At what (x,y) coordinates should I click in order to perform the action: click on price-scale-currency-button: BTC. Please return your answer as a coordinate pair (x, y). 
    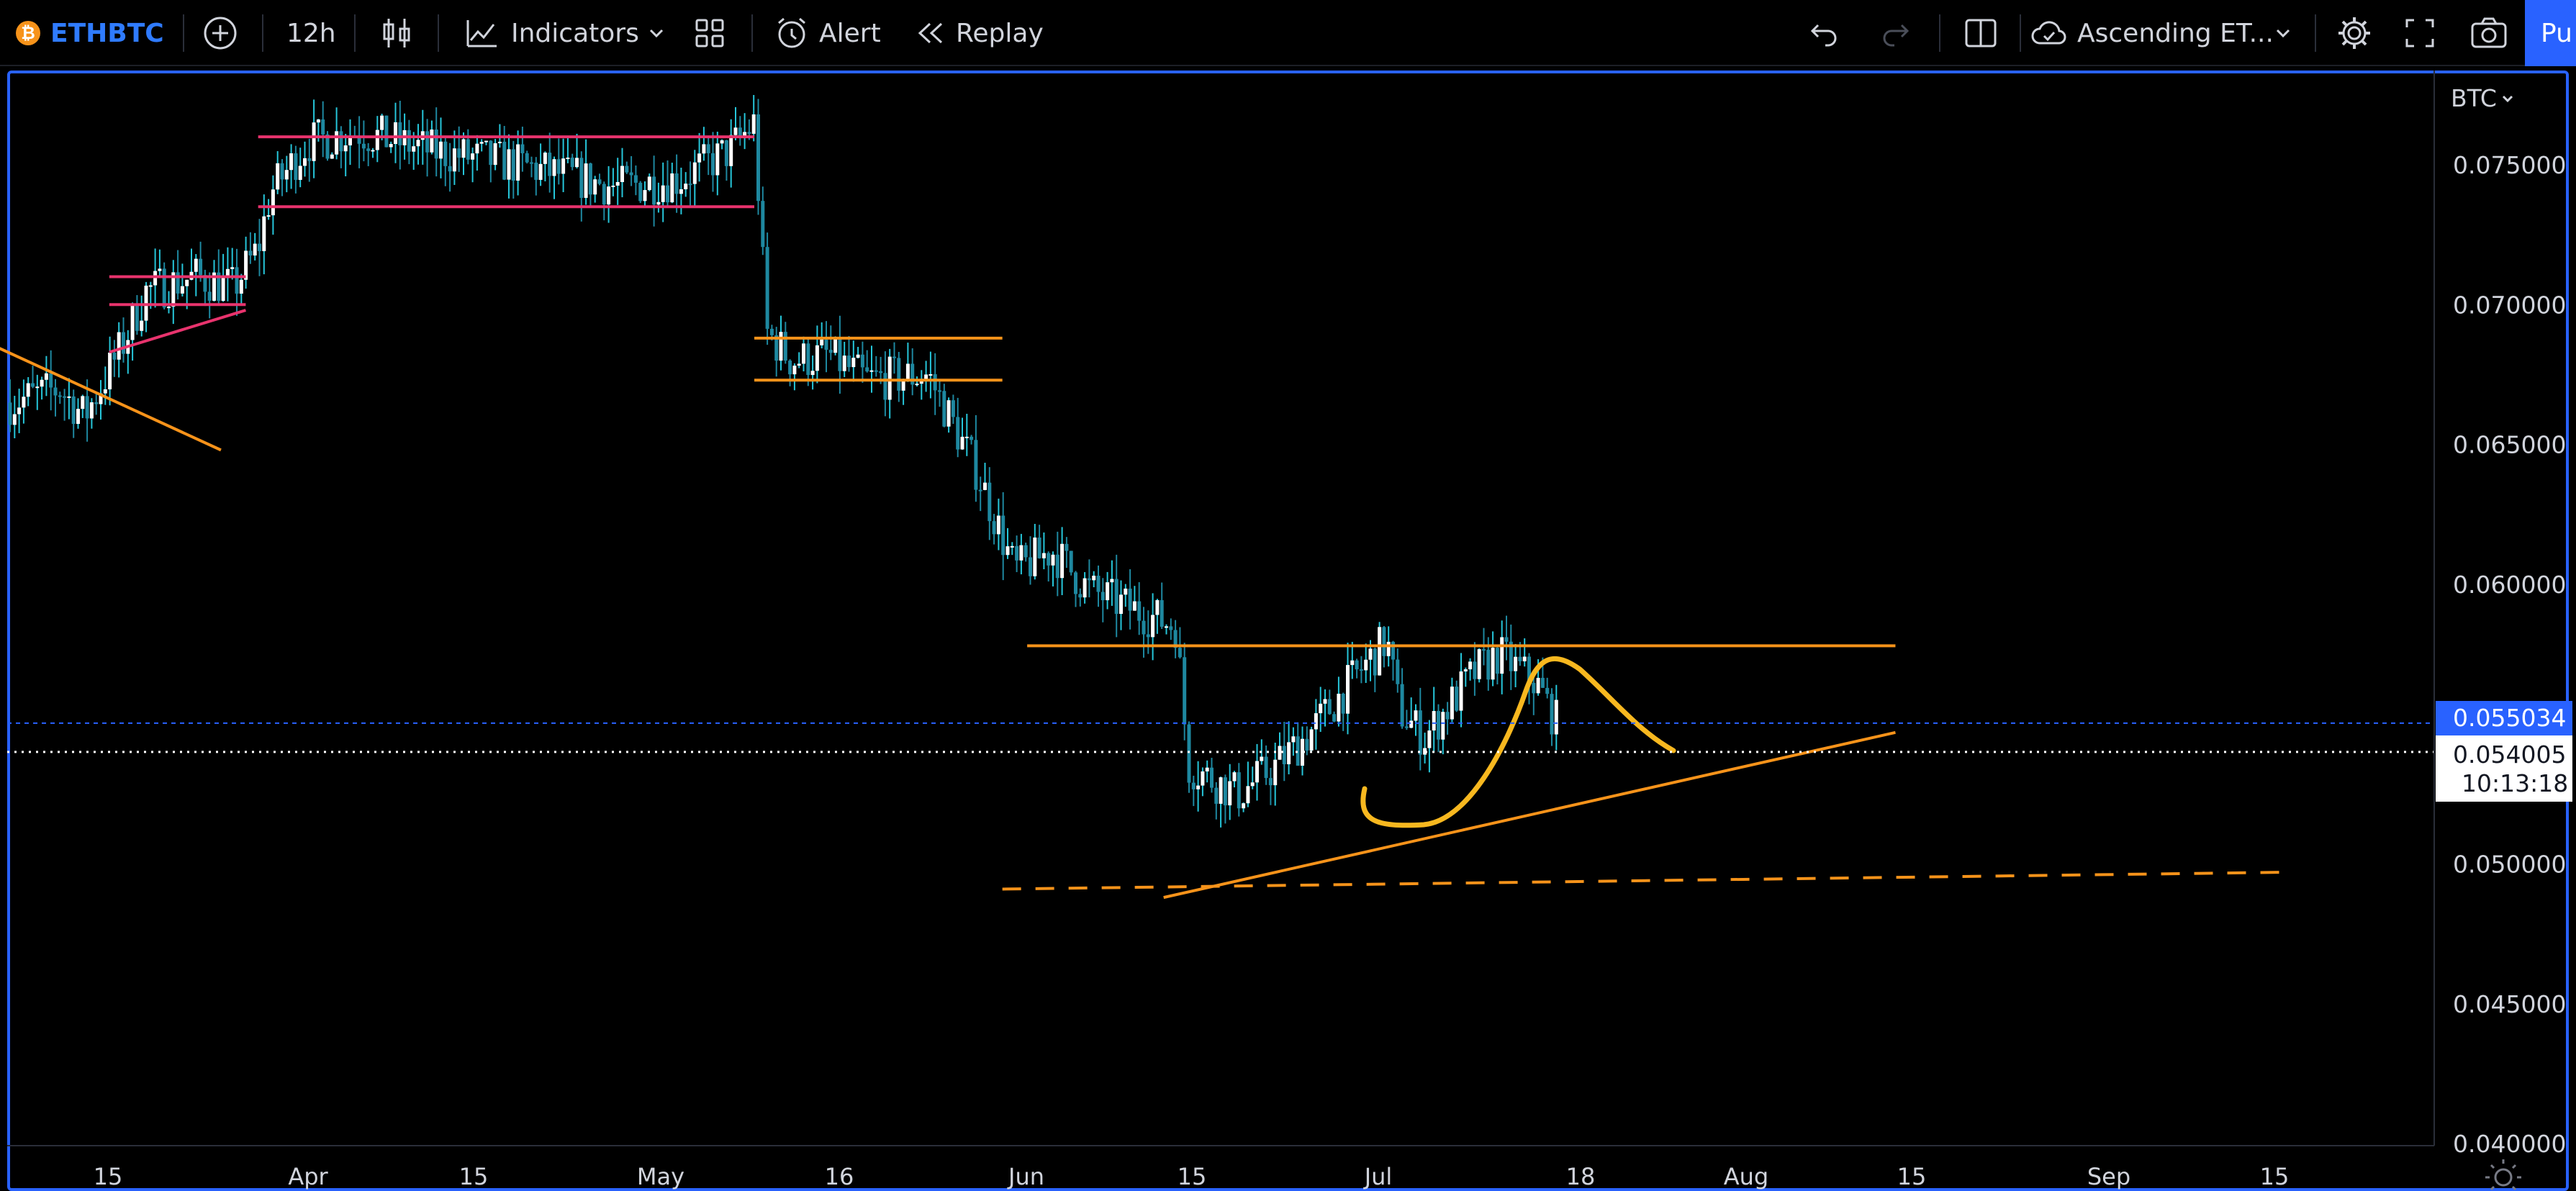
    Looking at the image, I should click on (2482, 98).